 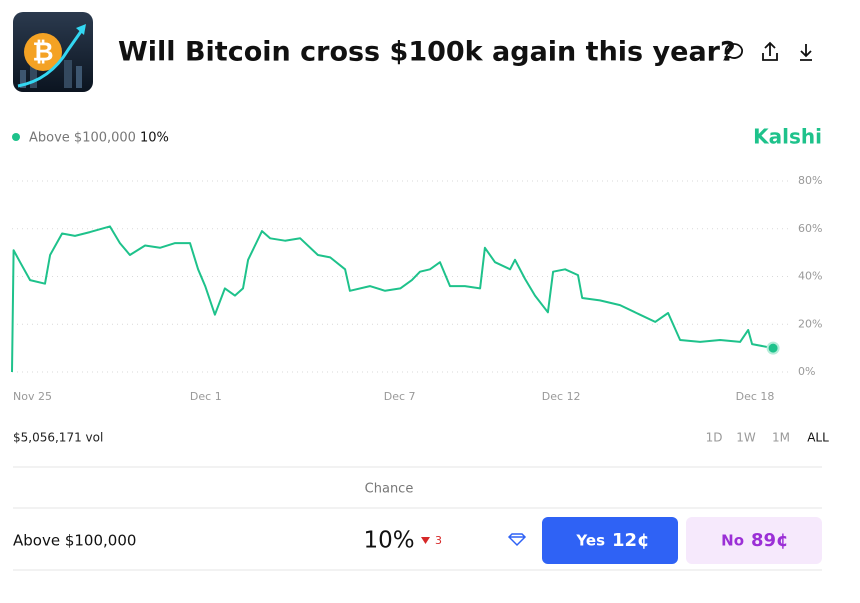 What do you see at coordinates (733, 52) in the screenshot?
I see `comment-button` at bounding box center [733, 52].